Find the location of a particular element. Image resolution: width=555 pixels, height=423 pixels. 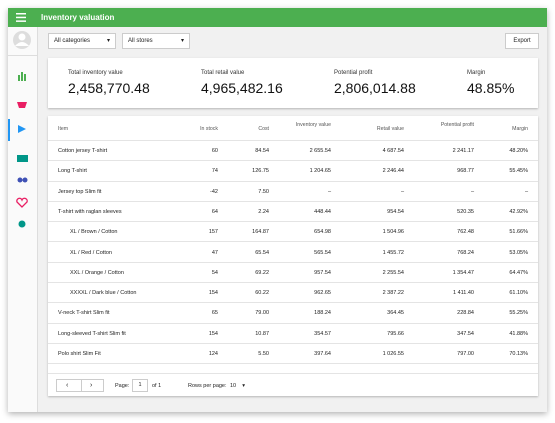

item-name: Long T-shirt is located at coordinates (72, 171).